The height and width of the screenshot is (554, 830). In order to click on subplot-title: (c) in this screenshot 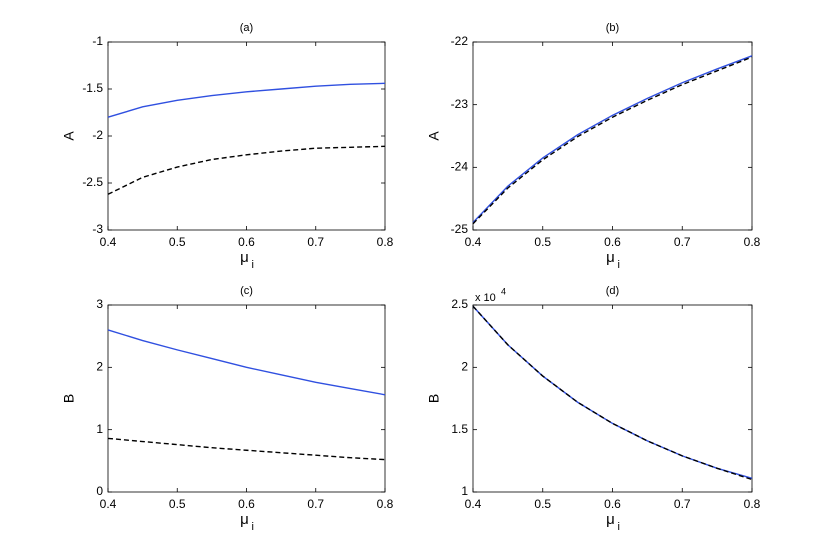, I will do `click(246, 291)`.